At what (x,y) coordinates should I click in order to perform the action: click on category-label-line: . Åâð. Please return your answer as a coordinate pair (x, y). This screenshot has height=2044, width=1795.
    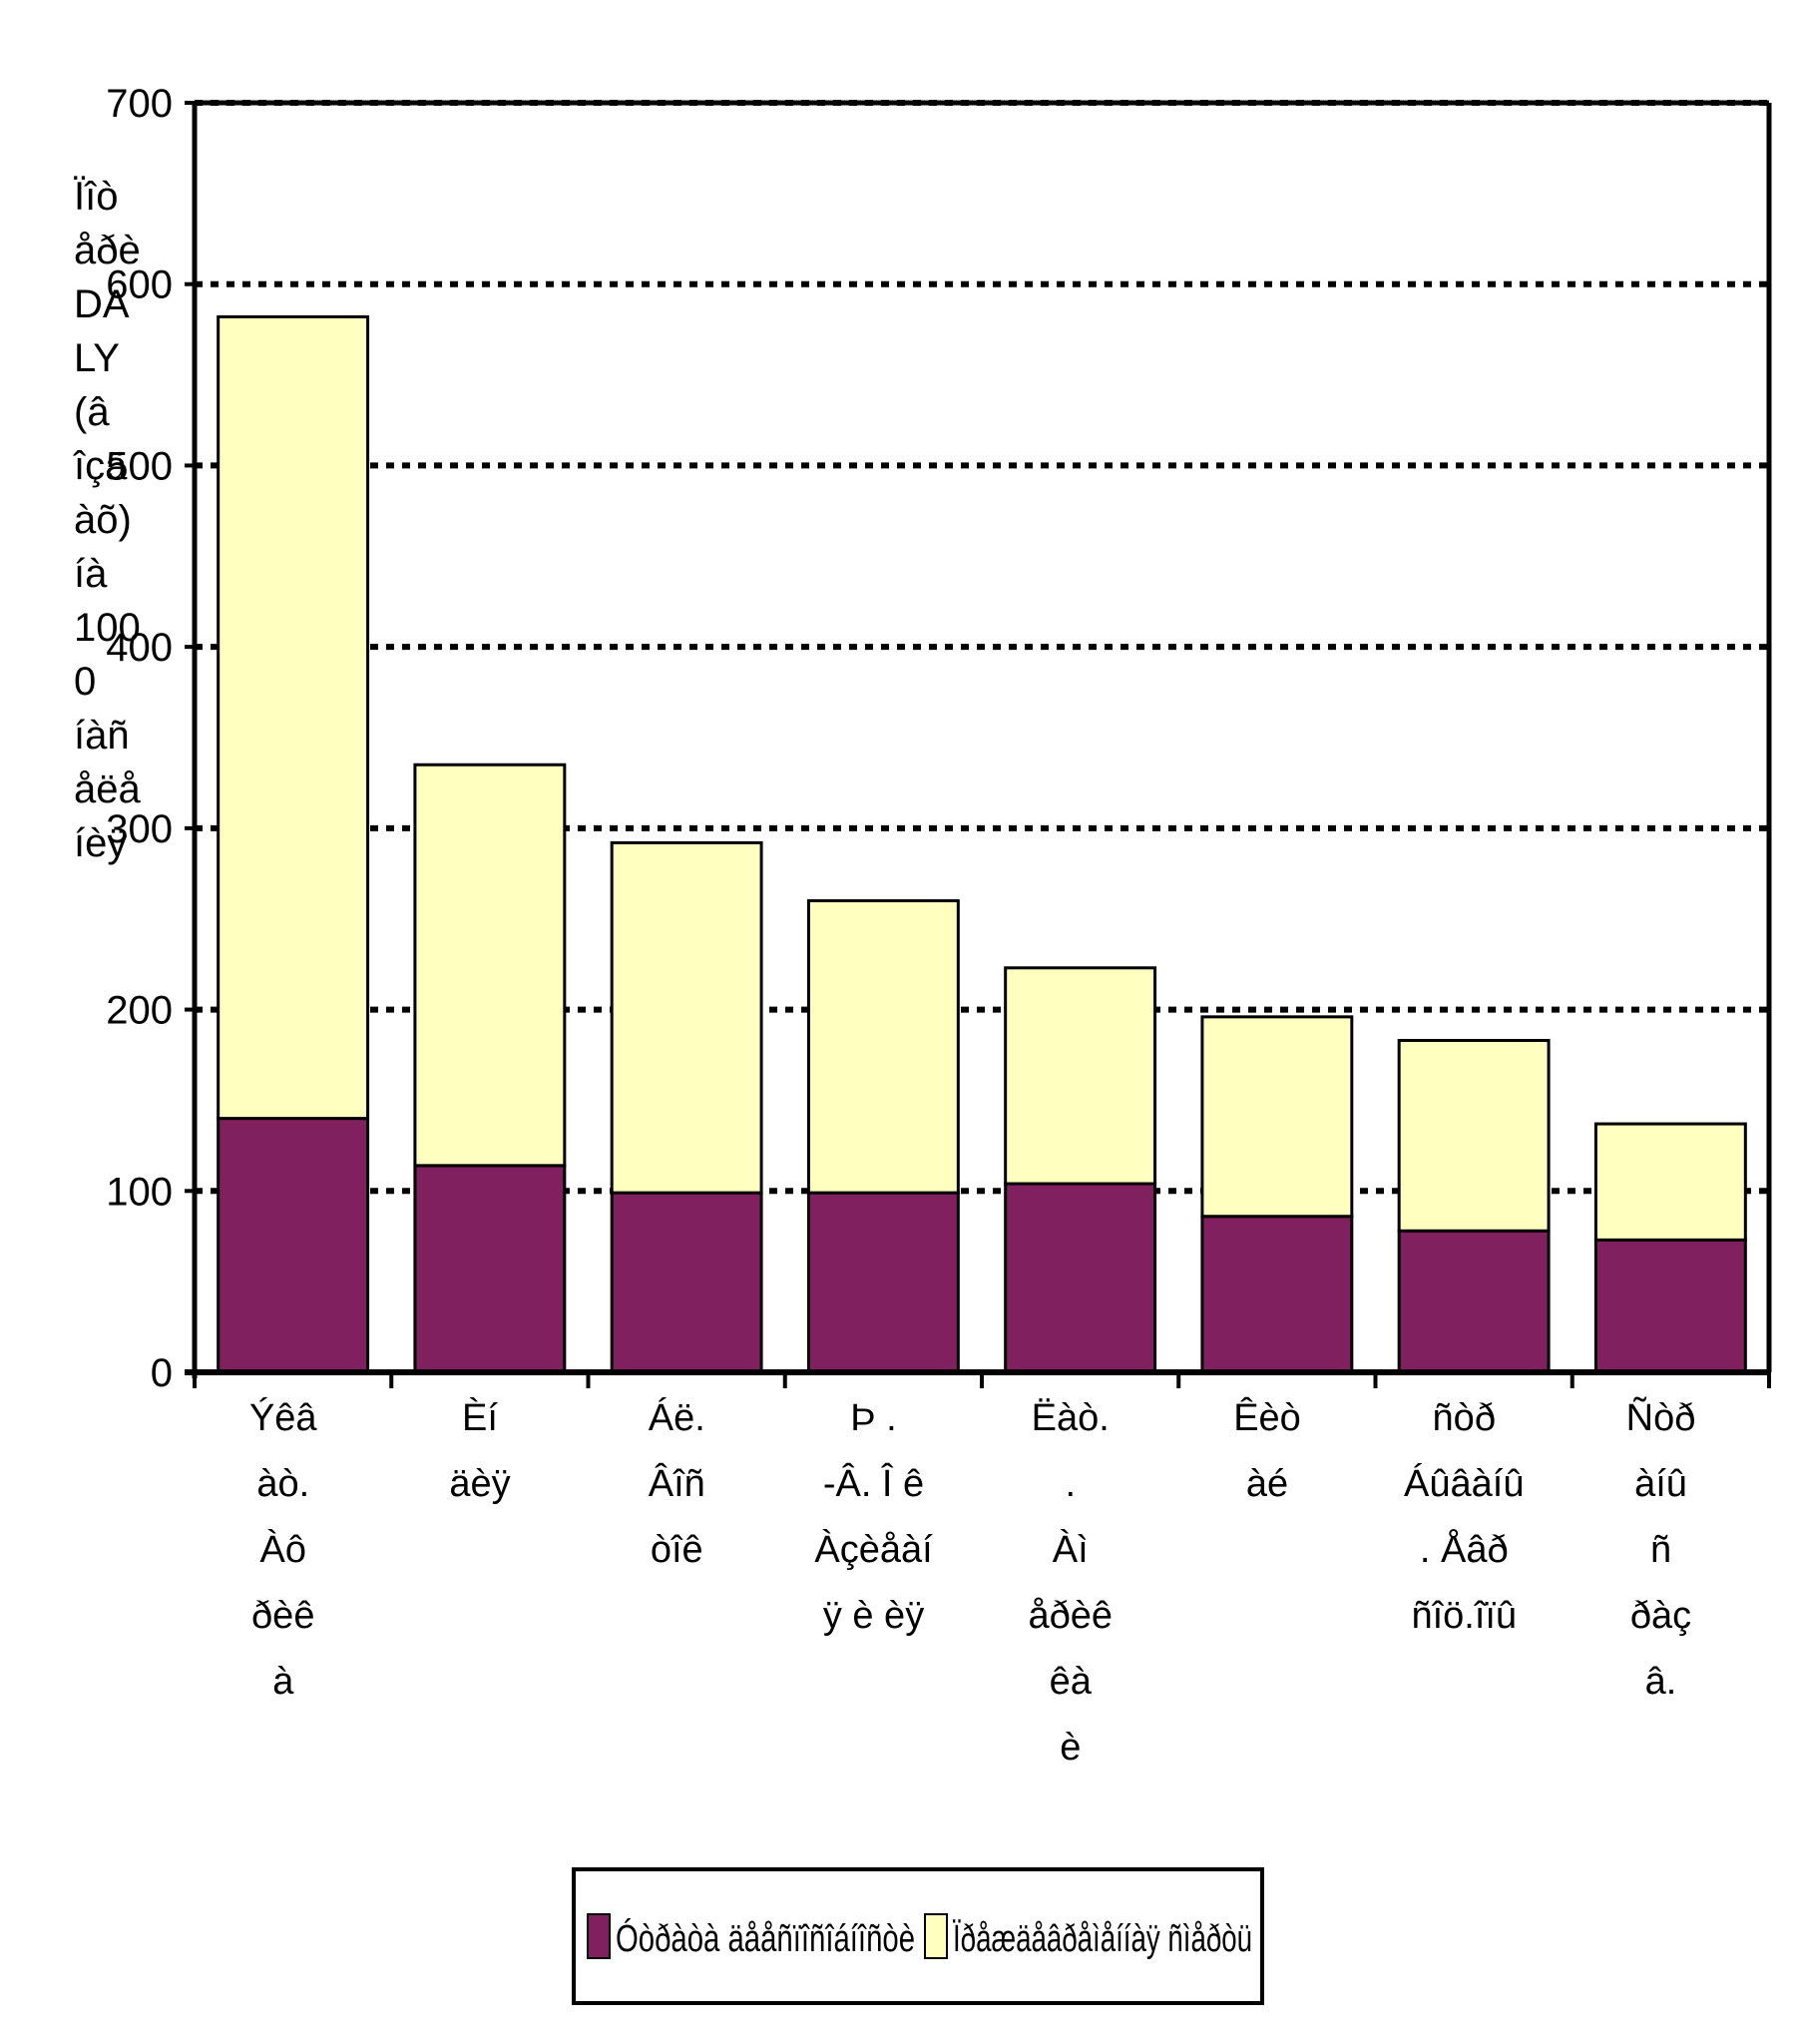
    Looking at the image, I should click on (1464, 1549).